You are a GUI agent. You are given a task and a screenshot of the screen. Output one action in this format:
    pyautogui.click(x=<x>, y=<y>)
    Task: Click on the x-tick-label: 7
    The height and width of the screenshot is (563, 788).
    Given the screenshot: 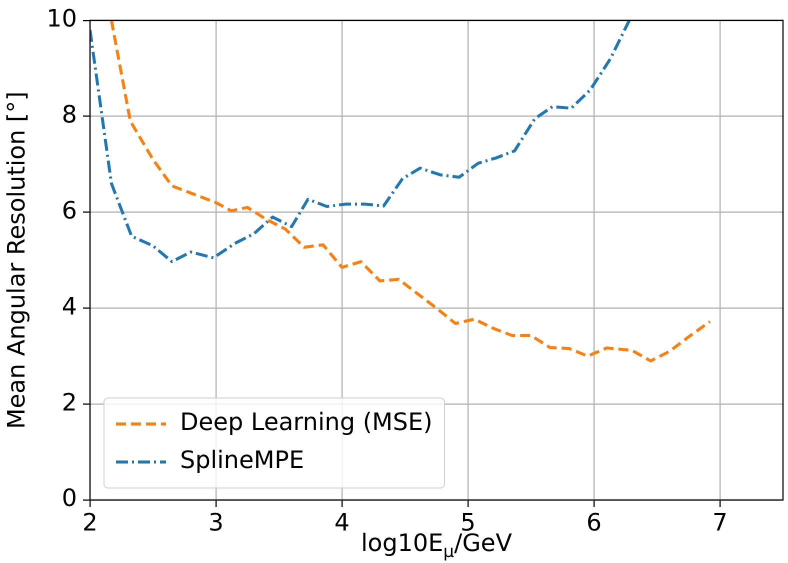 What is the action you would take?
    pyautogui.click(x=720, y=522)
    